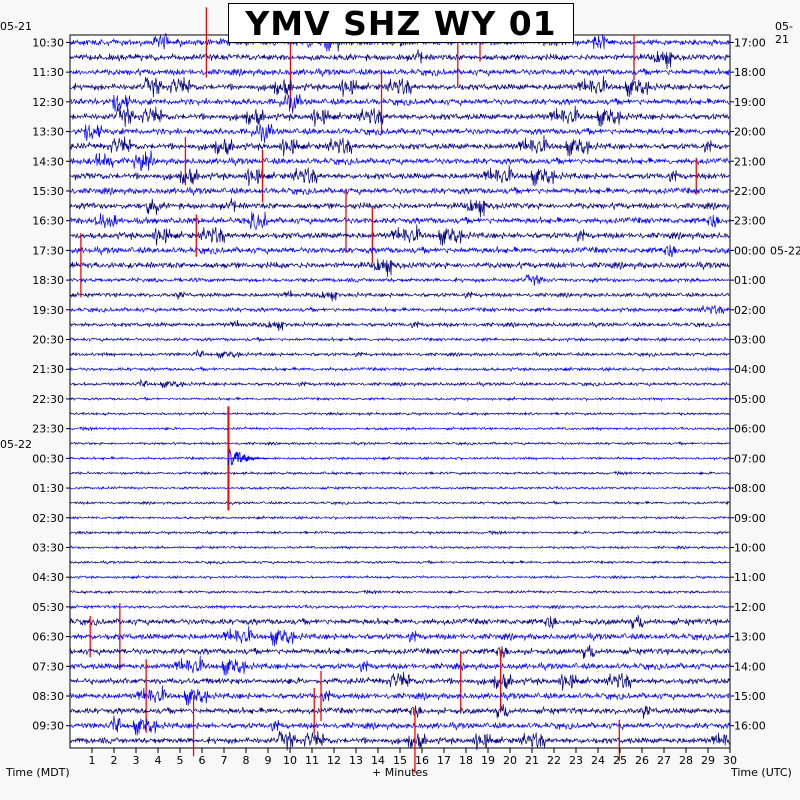 The width and height of the screenshot is (800, 800). I want to click on x-tick-label: 6, so click(202, 760).